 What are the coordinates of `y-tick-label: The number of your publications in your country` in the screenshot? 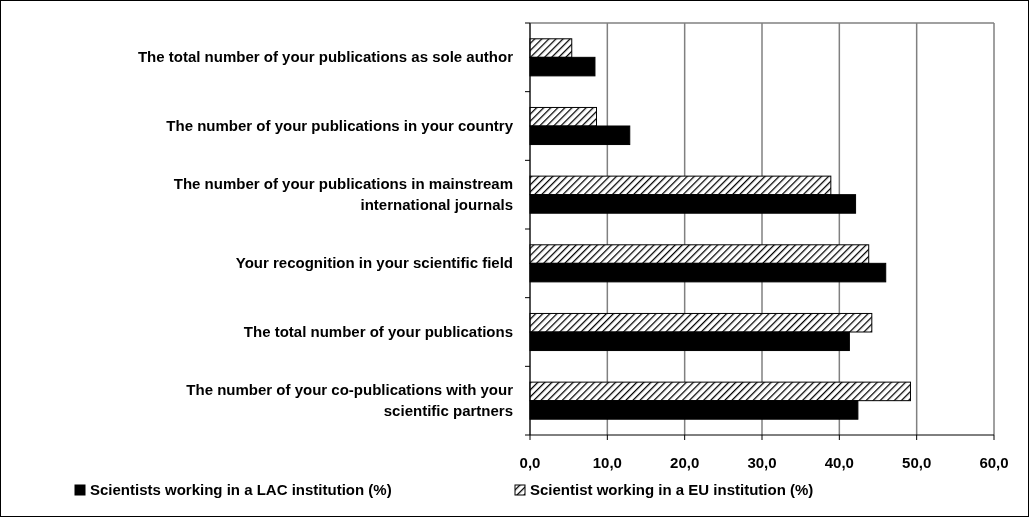 It's located at (340, 125).